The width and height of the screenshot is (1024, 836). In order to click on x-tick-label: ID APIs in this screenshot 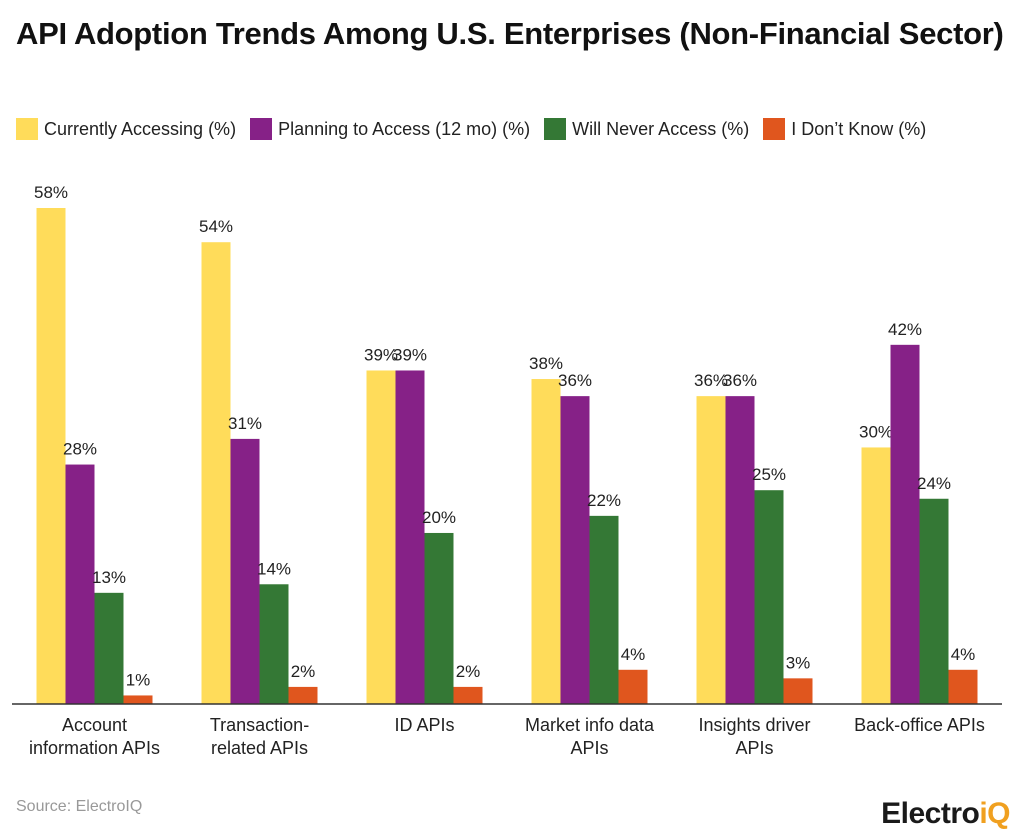, I will do `click(424, 725)`.